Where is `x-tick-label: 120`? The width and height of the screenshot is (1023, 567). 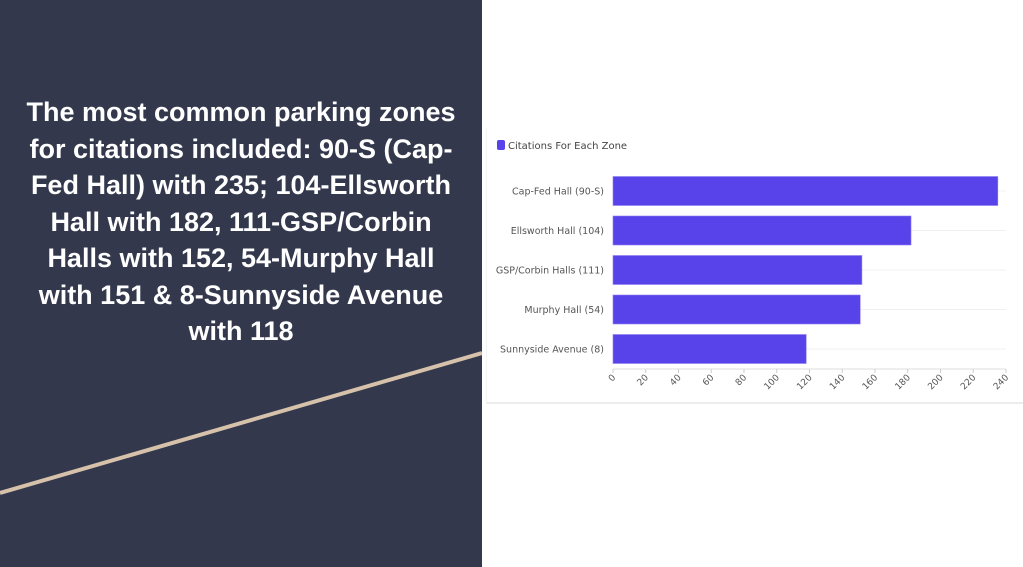 x-tick-label: 120 is located at coordinates (804, 382).